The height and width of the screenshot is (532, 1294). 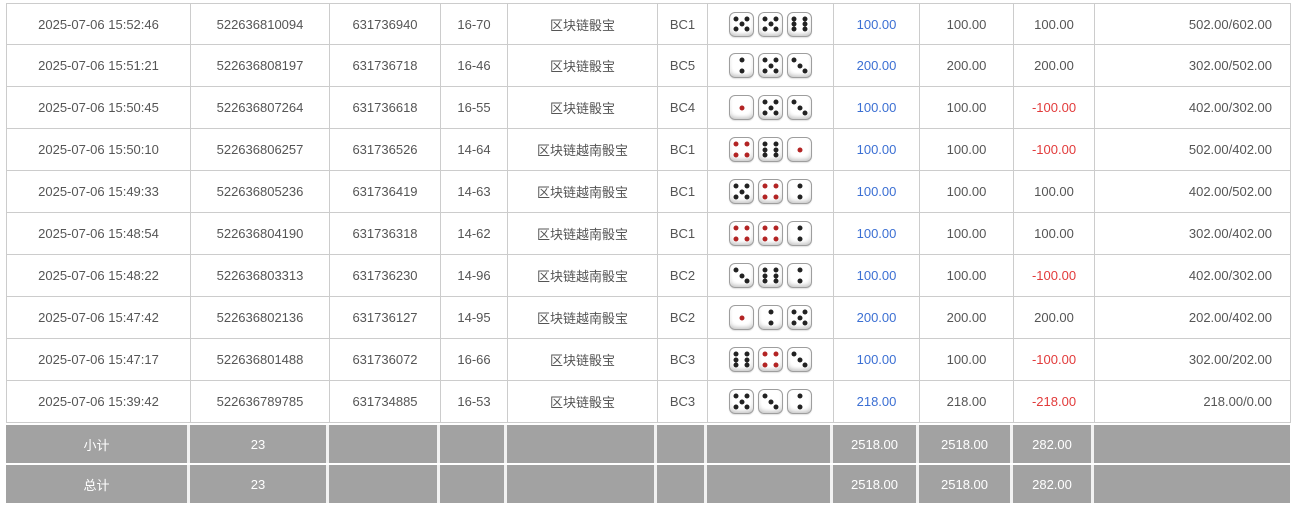 I want to click on cell-order-no: 522636803313, so click(x=260, y=276).